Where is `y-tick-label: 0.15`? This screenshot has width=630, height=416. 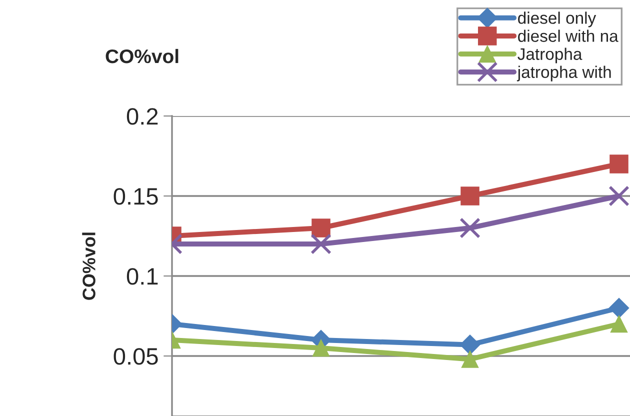 y-tick-label: 0.15 is located at coordinates (136, 196).